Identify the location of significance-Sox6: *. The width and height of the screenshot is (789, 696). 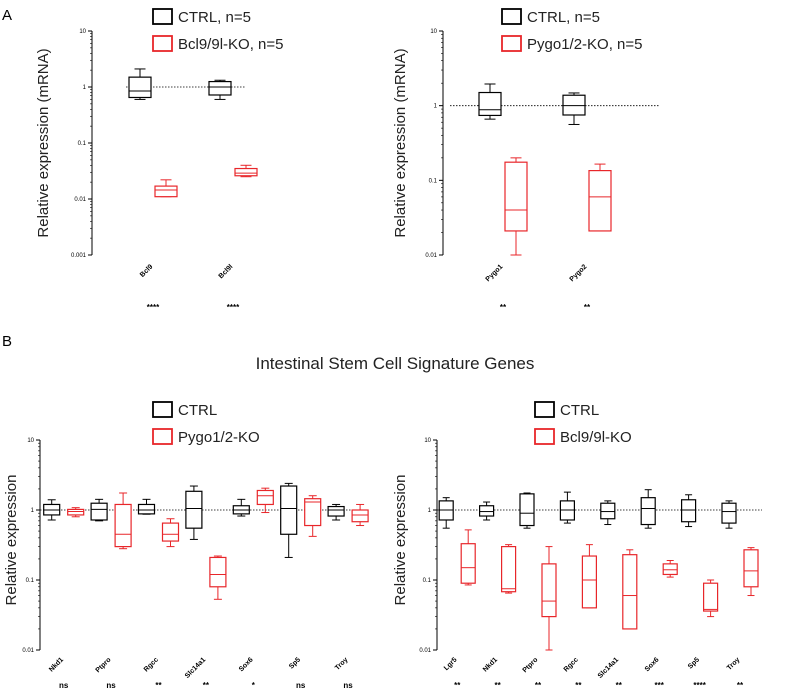
(254, 685).